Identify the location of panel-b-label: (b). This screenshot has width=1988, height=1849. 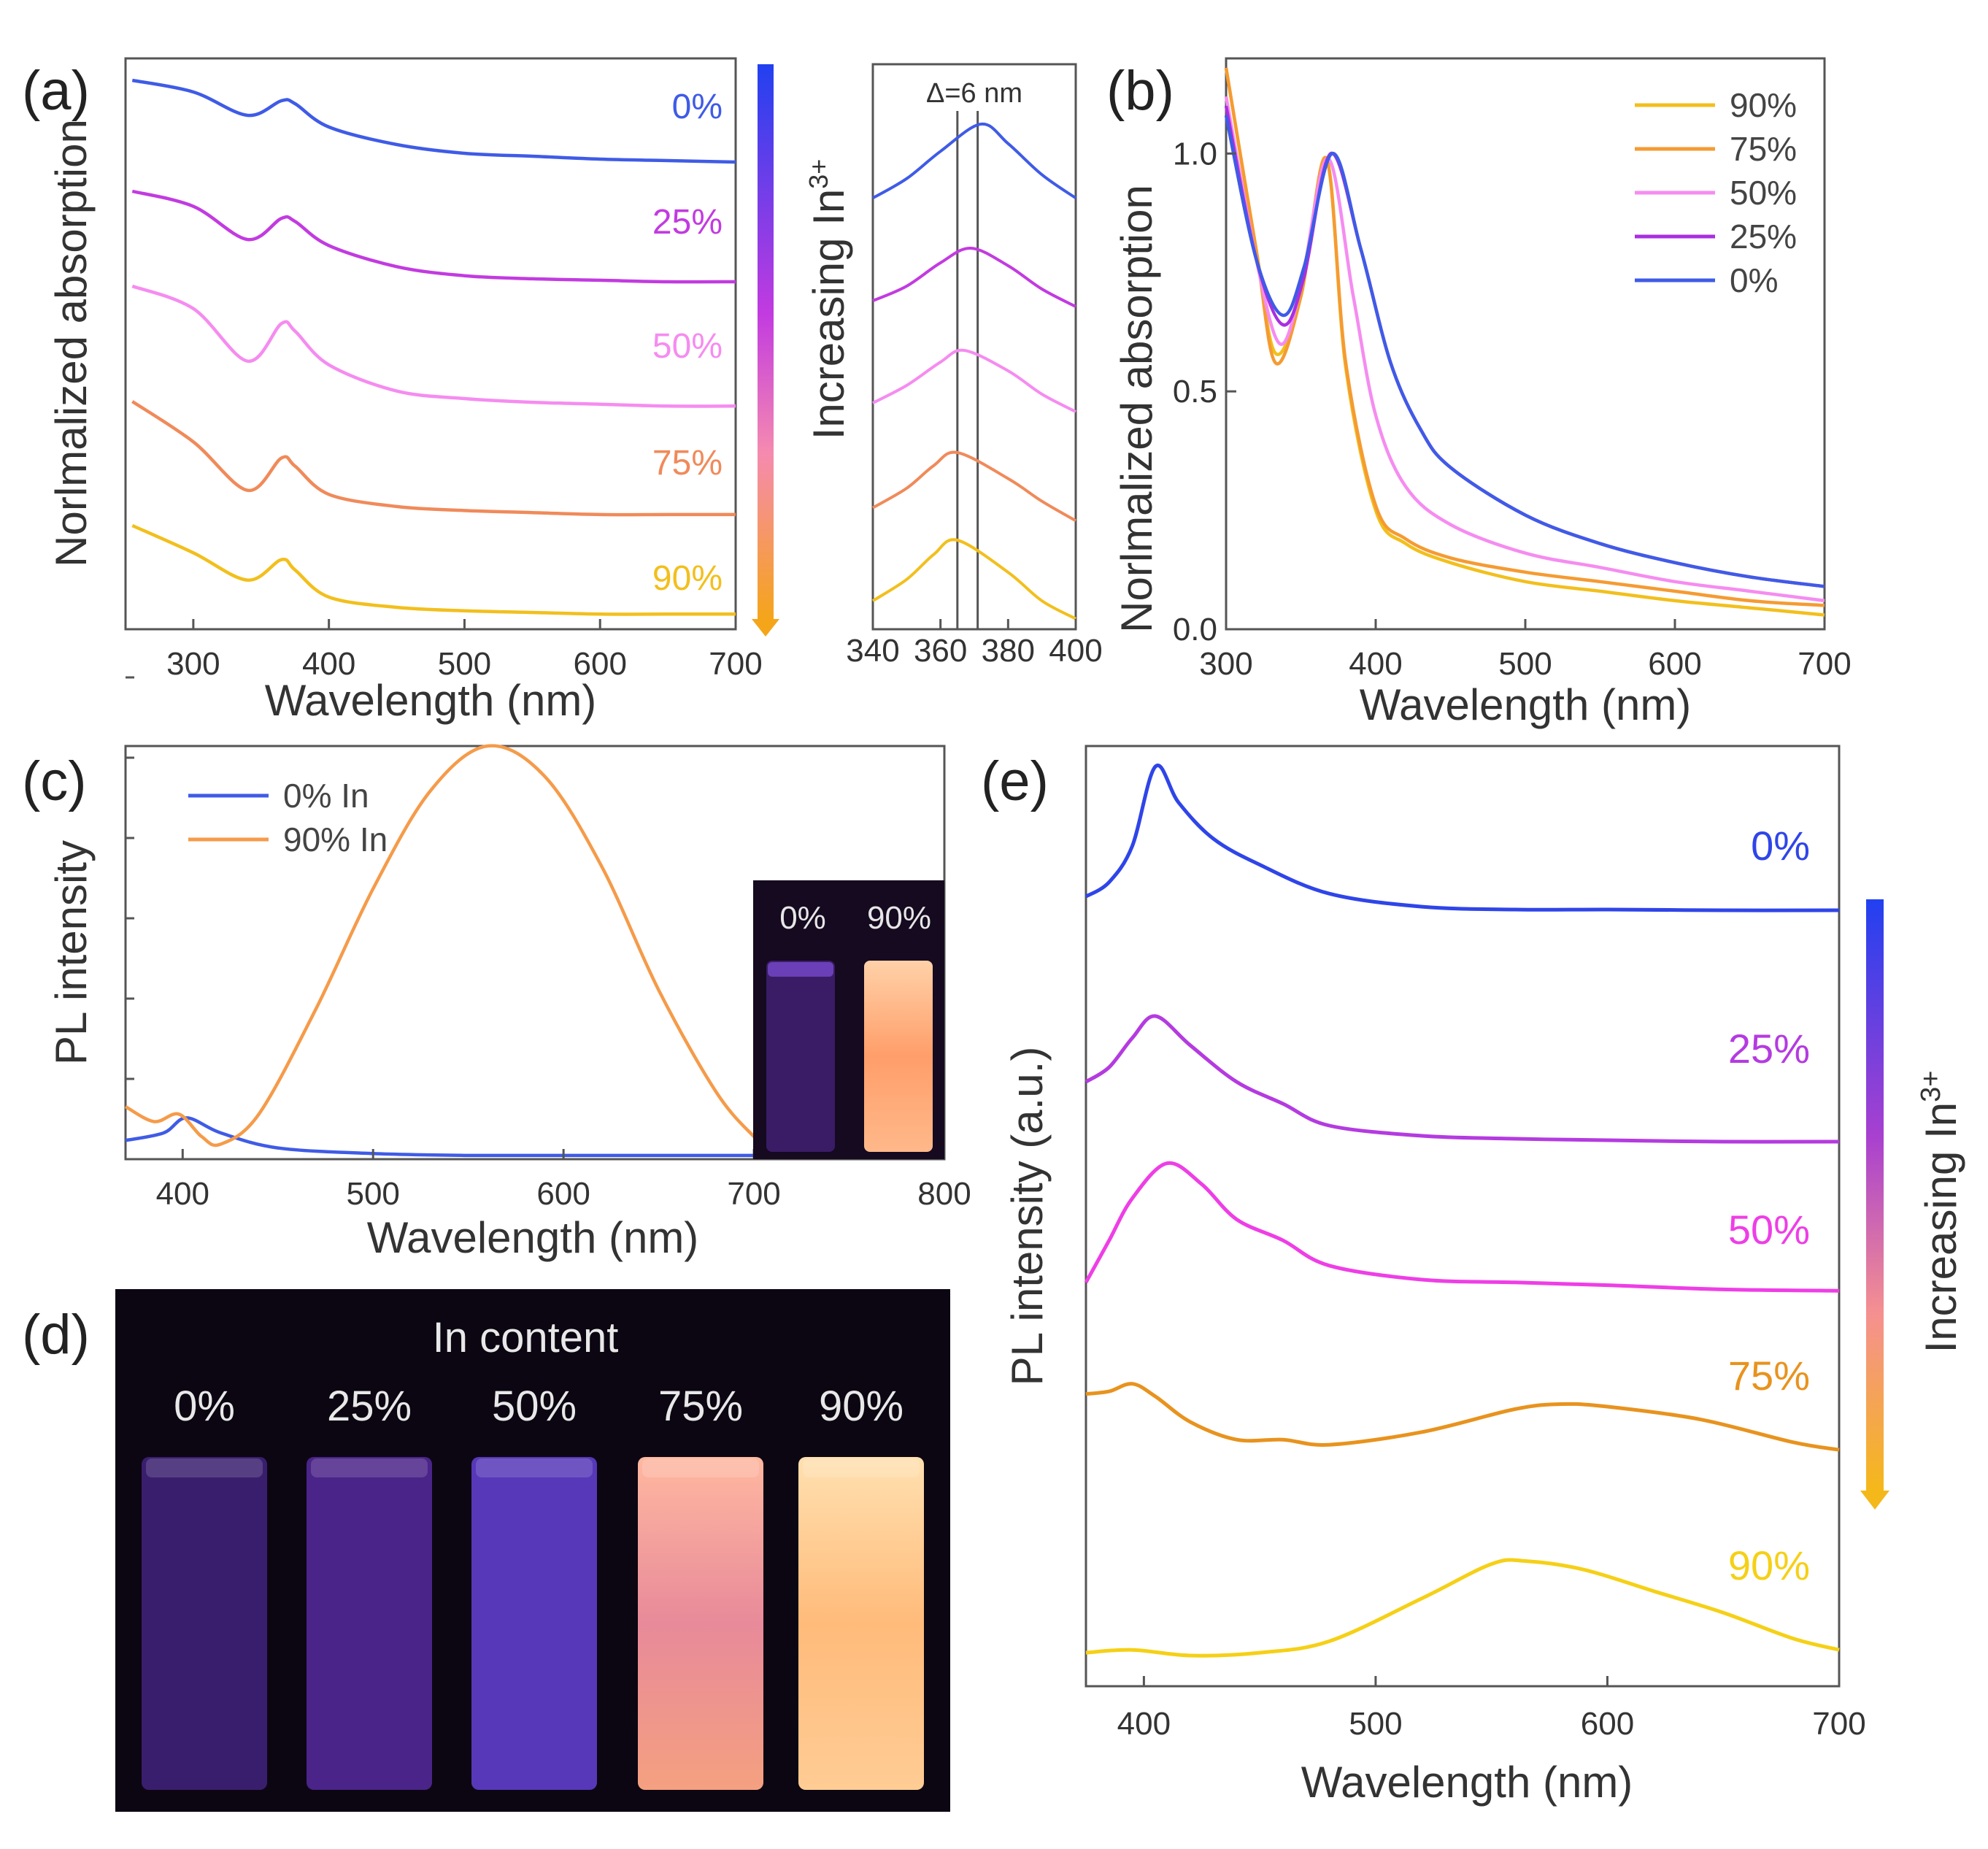
(1140, 91).